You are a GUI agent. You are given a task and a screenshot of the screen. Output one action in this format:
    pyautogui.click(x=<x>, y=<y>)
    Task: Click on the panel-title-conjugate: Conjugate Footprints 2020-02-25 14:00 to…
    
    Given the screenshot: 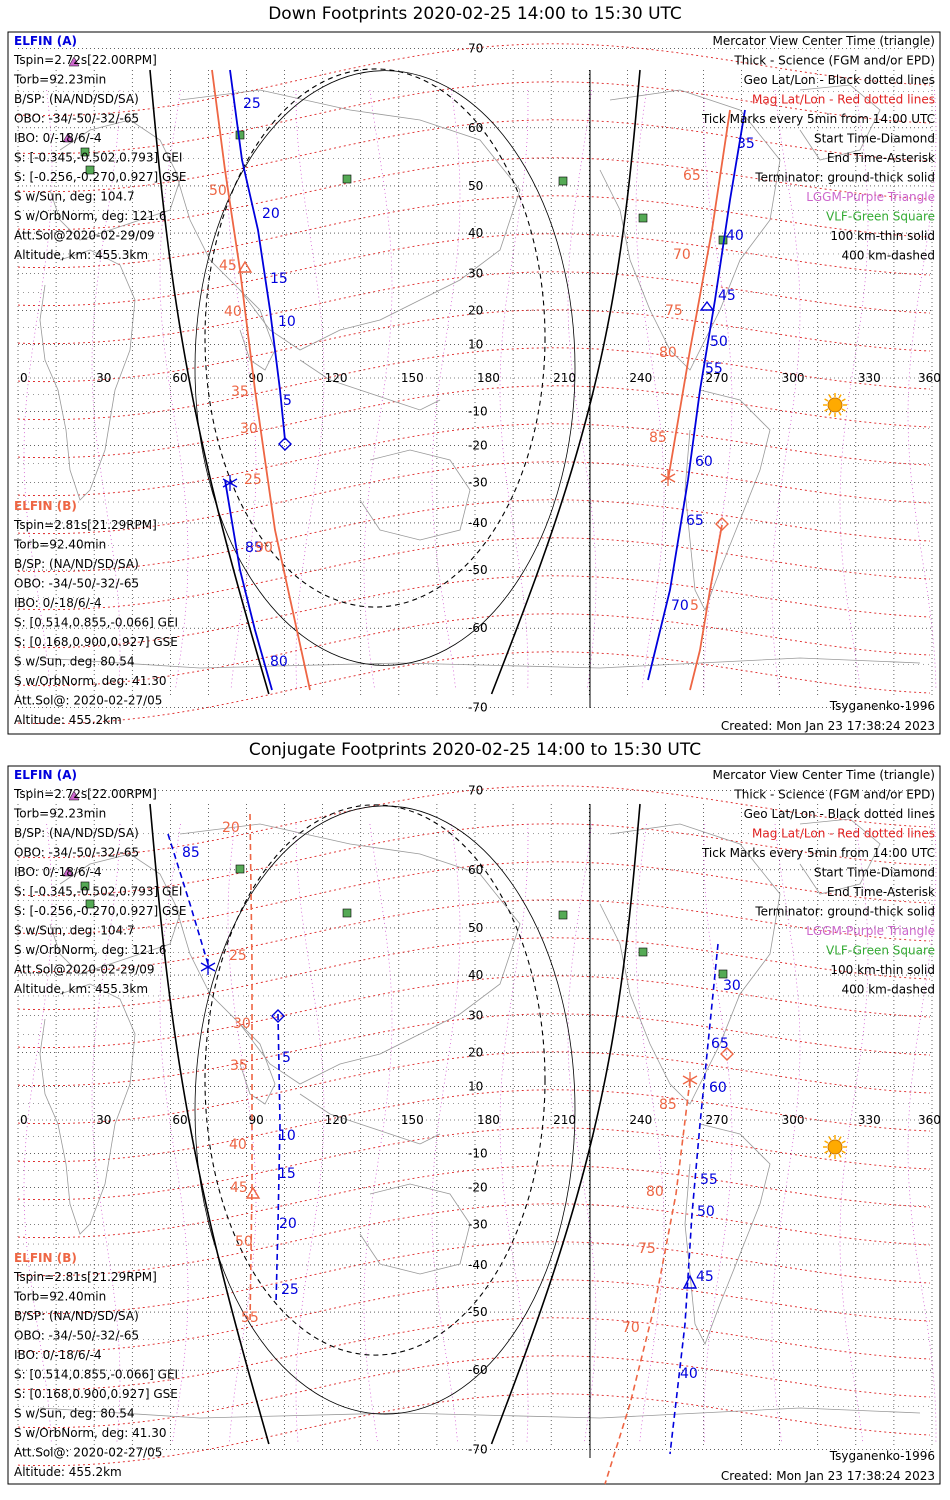 What is the action you would take?
    pyautogui.click(x=475, y=750)
    